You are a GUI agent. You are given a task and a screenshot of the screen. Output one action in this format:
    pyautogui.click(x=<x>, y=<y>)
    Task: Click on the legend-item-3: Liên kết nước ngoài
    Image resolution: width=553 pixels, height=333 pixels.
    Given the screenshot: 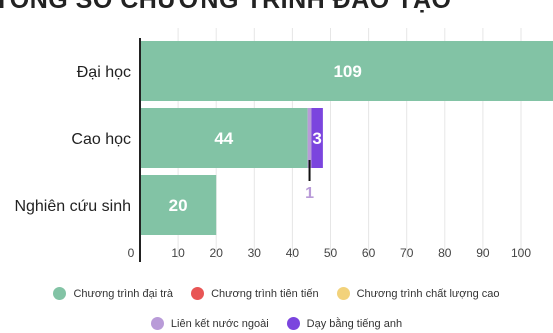 What is the action you would take?
    pyautogui.click(x=209, y=323)
    